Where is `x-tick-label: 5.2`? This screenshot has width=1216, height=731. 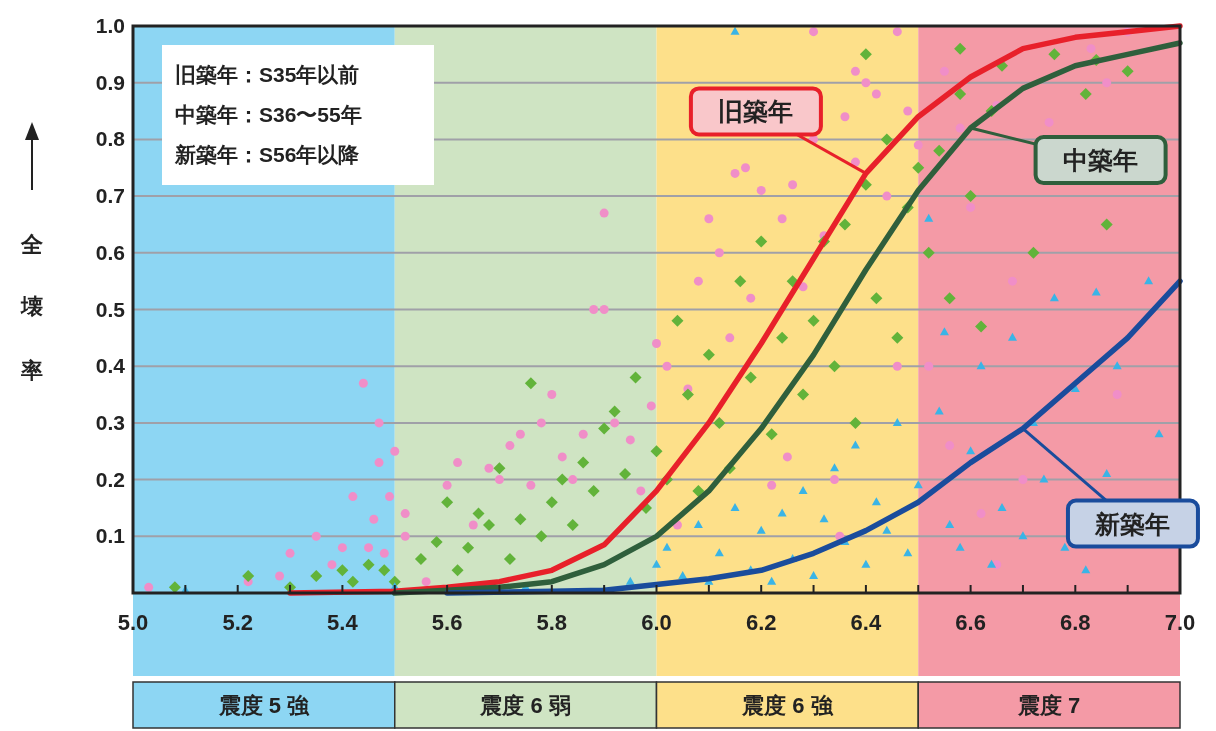 x-tick-label: 5.2 is located at coordinates (237, 622).